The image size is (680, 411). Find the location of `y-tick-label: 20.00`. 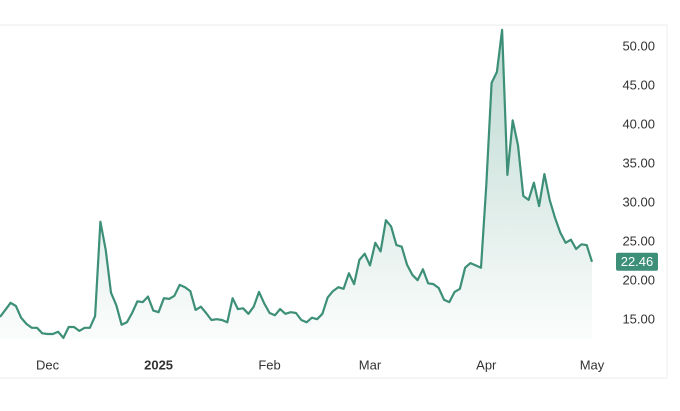

y-tick-label: 20.00 is located at coordinates (638, 279).